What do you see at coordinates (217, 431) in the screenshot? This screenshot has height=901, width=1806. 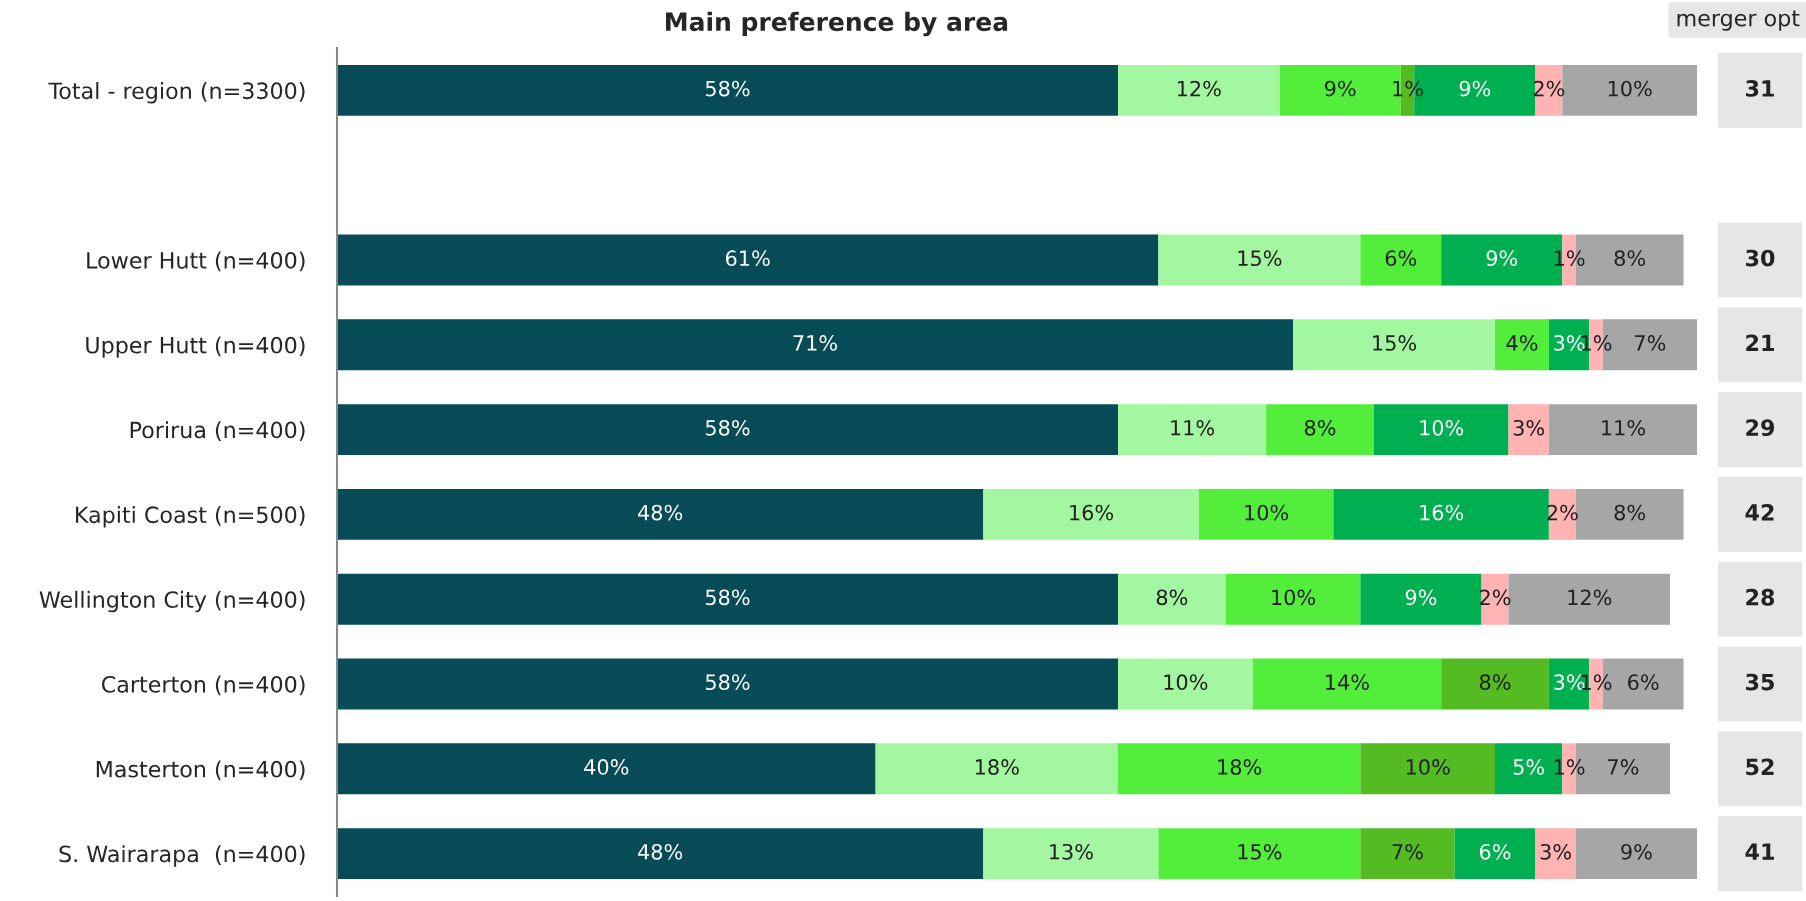 I see `y-tick-label: Porirua (n=400)` at bounding box center [217, 431].